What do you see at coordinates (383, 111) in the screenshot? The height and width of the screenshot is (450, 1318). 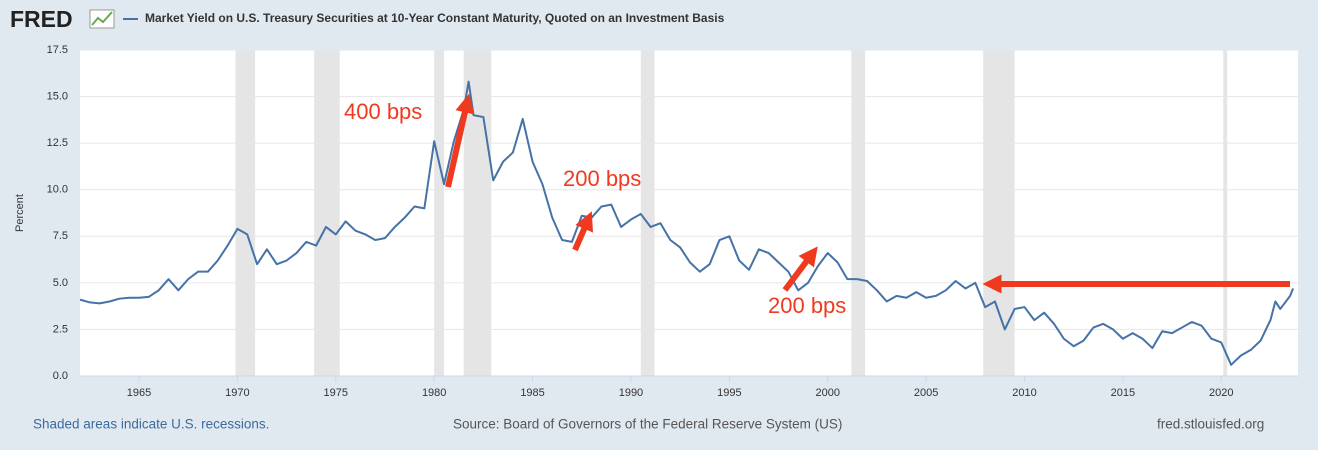 I see `annotation: 400 bps` at bounding box center [383, 111].